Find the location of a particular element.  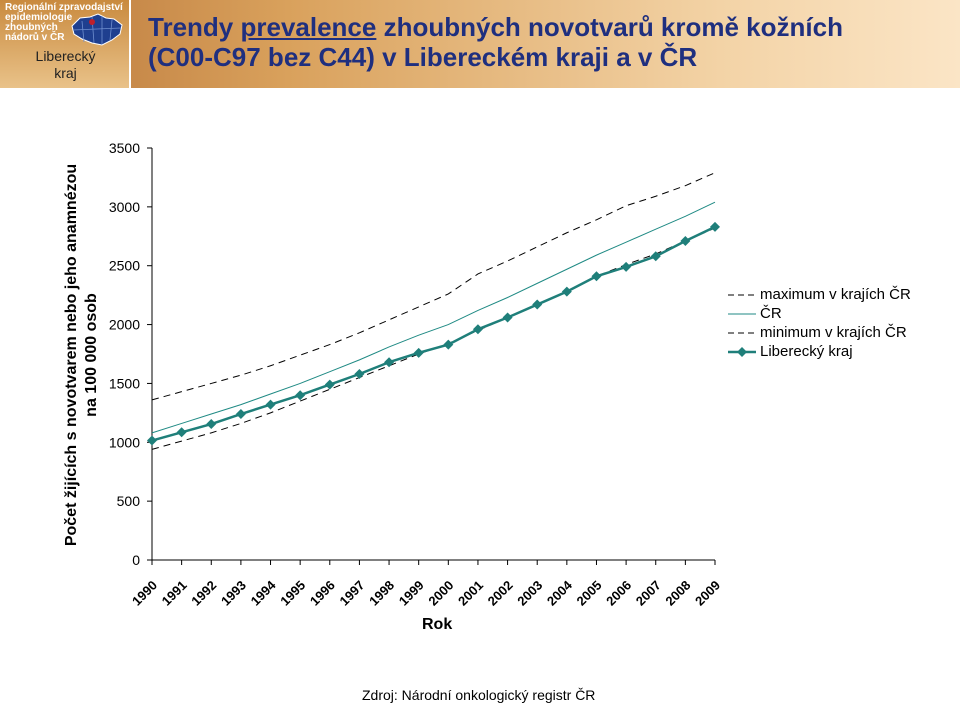

logo-line: Regionální zpravodajství is located at coordinates (64, 7).